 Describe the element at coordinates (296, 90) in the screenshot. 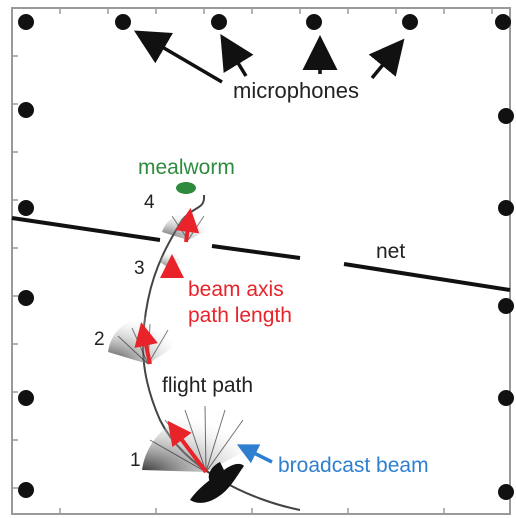

I see `microphones-label: microphones` at that location.